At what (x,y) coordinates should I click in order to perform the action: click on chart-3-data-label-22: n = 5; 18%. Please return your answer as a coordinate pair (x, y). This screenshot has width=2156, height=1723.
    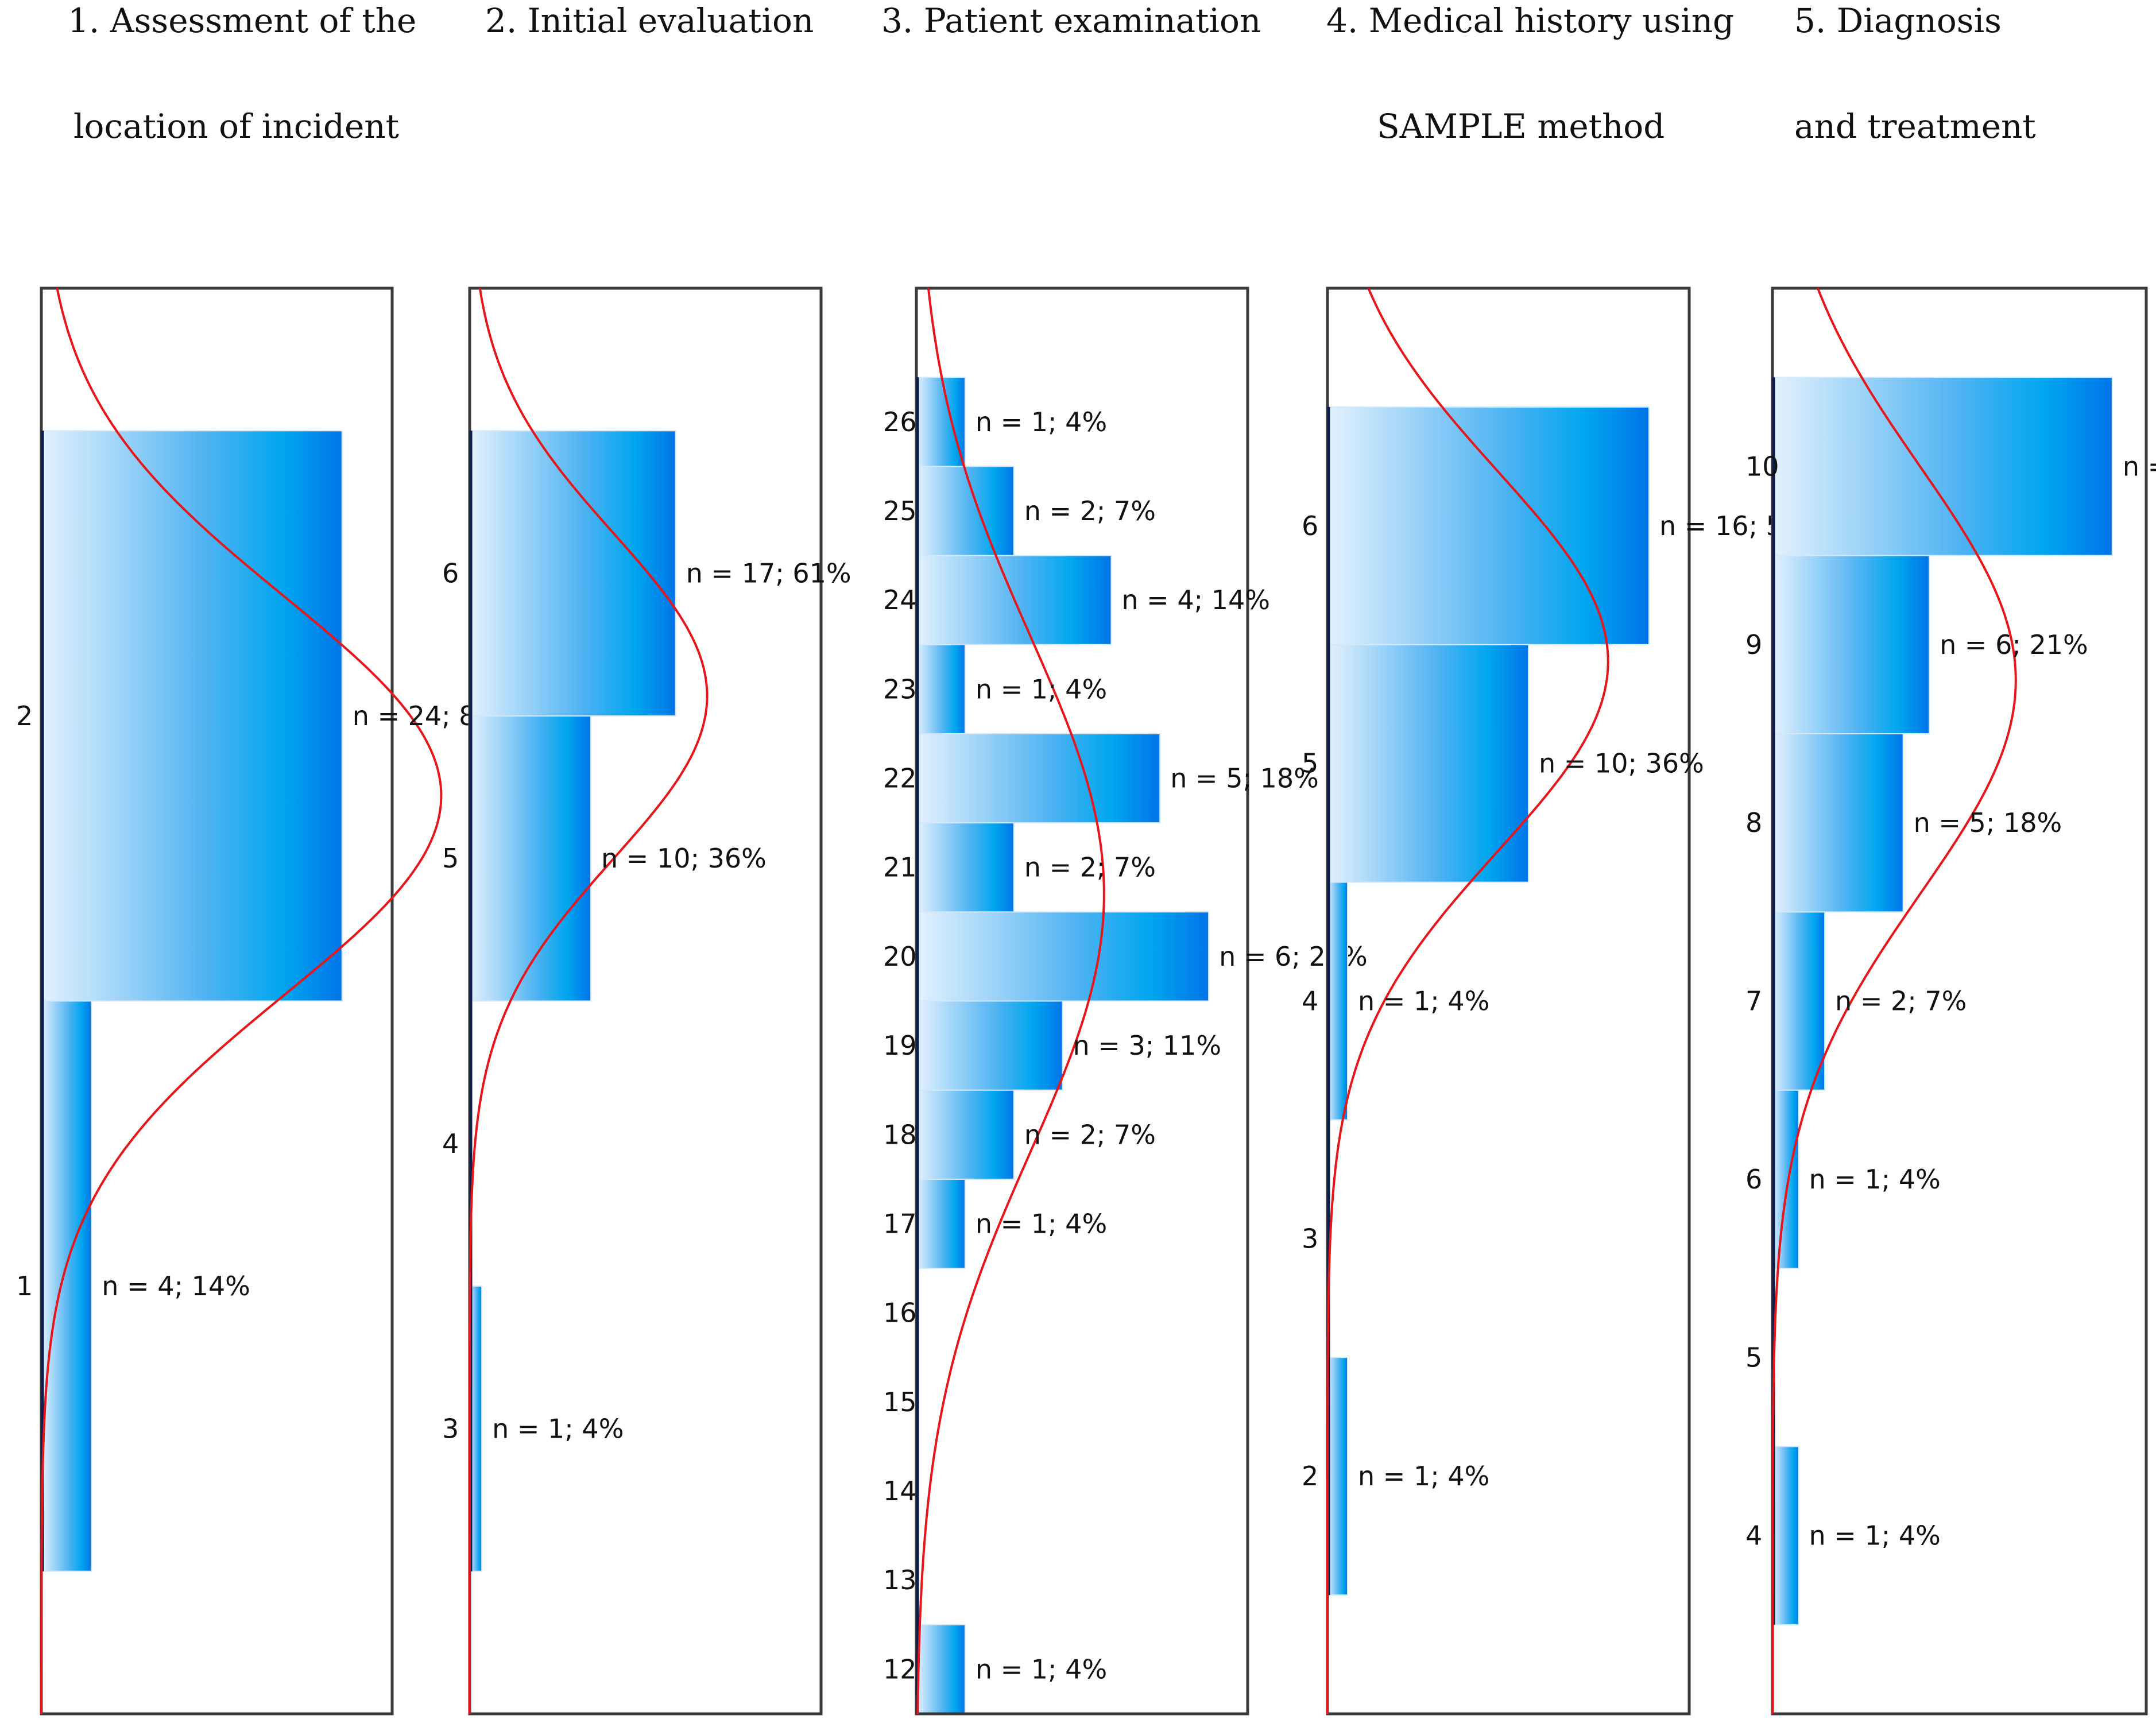
    Looking at the image, I should click on (1244, 779).